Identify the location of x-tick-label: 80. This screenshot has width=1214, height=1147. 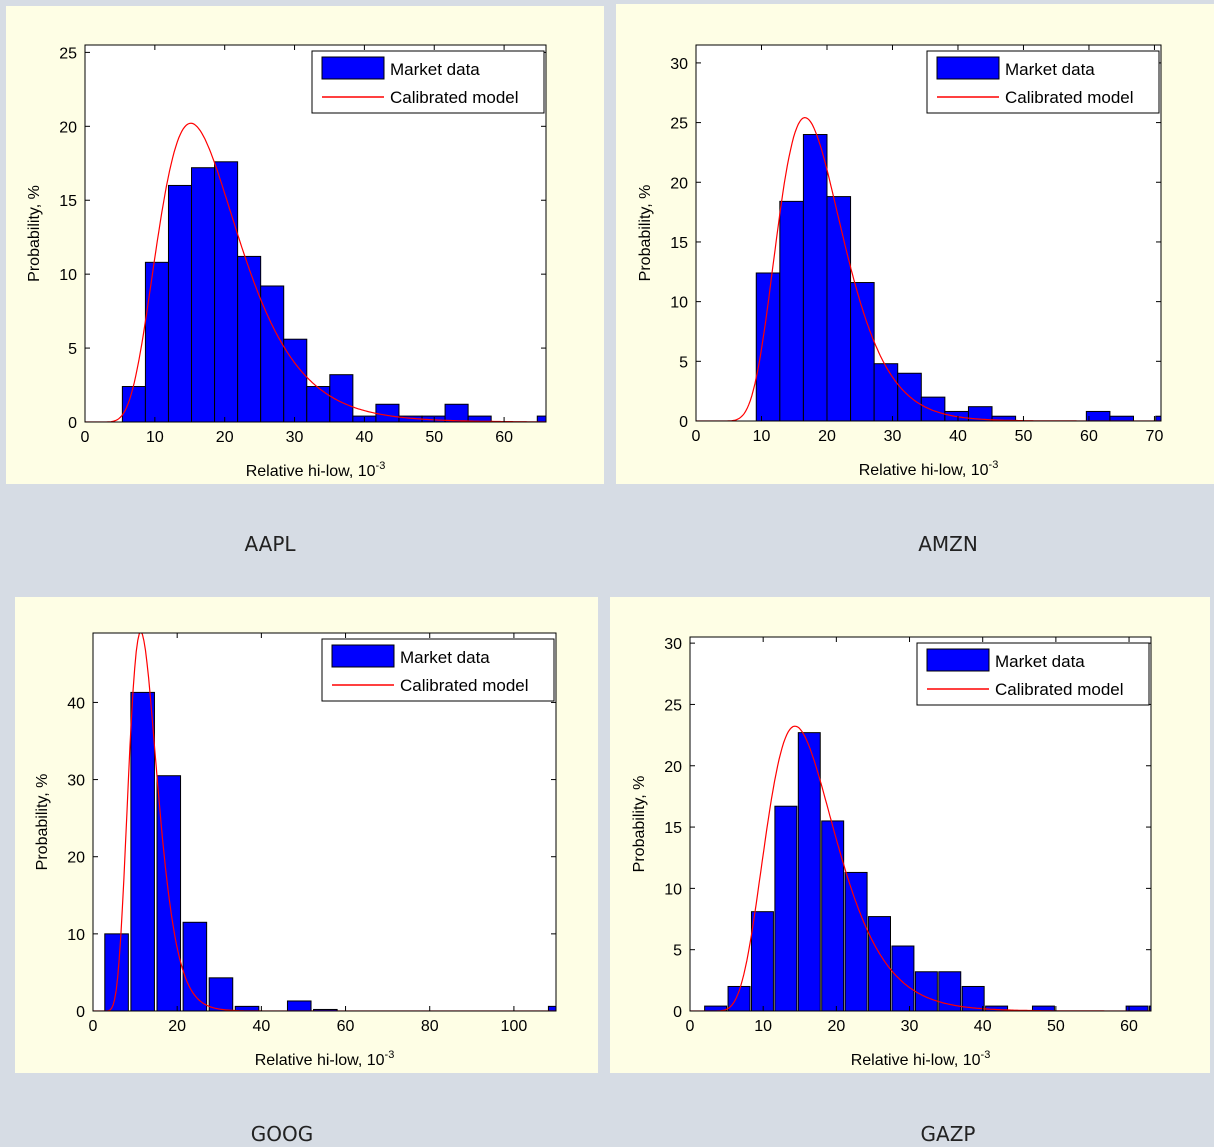
(430, 1026).